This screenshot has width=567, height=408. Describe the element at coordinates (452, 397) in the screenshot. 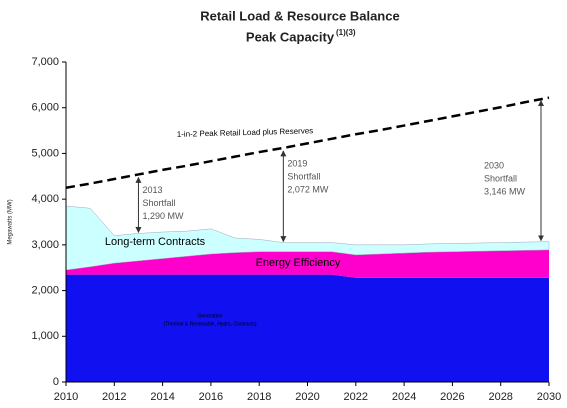

I see `x-tick-label: 2026` at that location.